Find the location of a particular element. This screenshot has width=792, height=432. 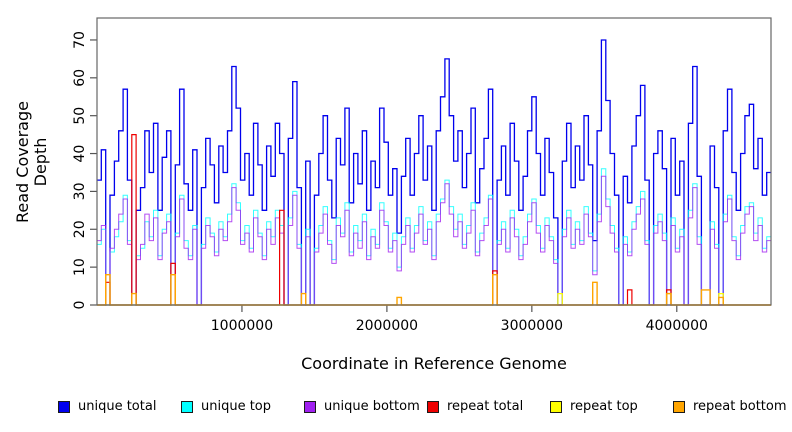

legend-label-unique-bottom: unique bottom is located at coordinates (372, 406).